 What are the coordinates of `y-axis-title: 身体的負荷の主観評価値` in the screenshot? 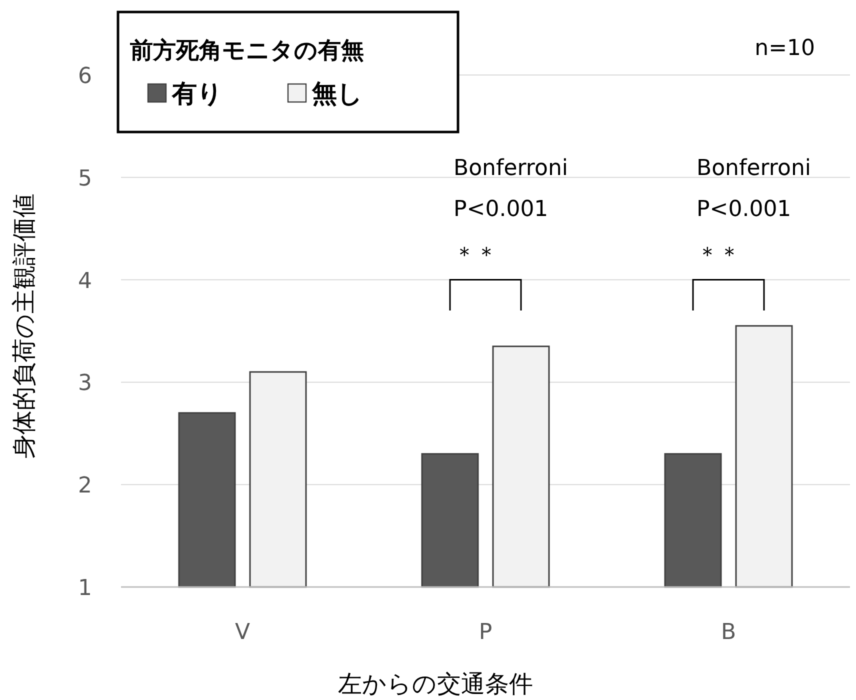 It's located at (24, 326).